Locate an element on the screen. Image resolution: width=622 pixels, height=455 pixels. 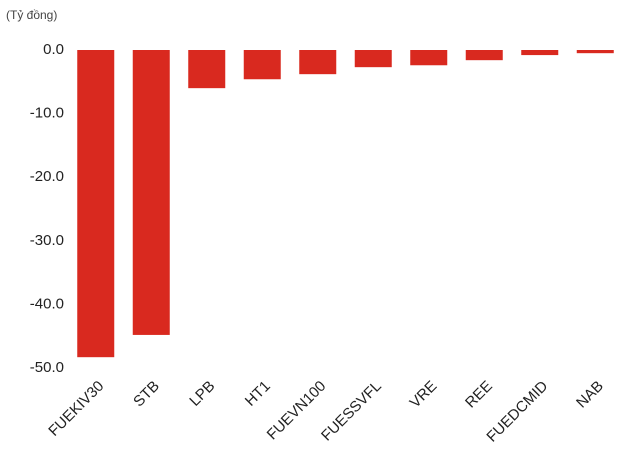
y-tick-label: -50.0 is located at coordinates (47, 367).